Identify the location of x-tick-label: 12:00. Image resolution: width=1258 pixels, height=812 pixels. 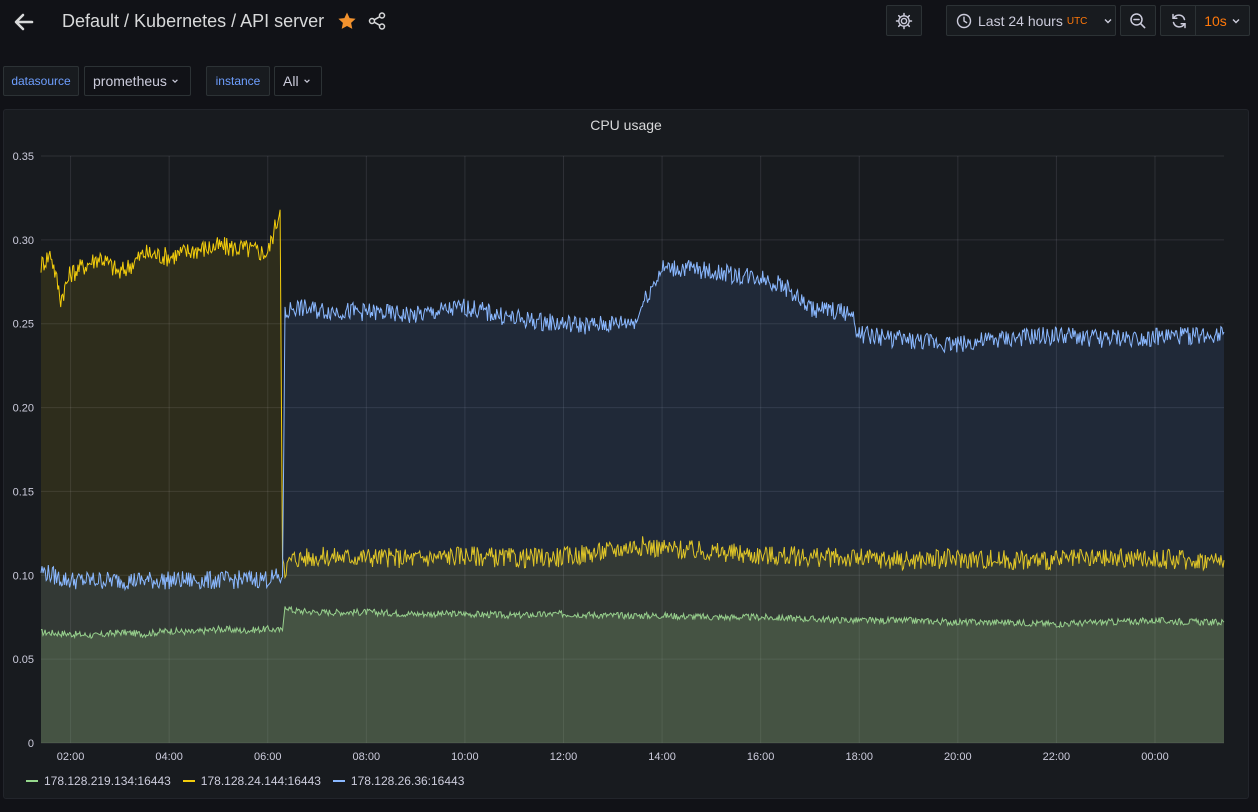
(564, 757).